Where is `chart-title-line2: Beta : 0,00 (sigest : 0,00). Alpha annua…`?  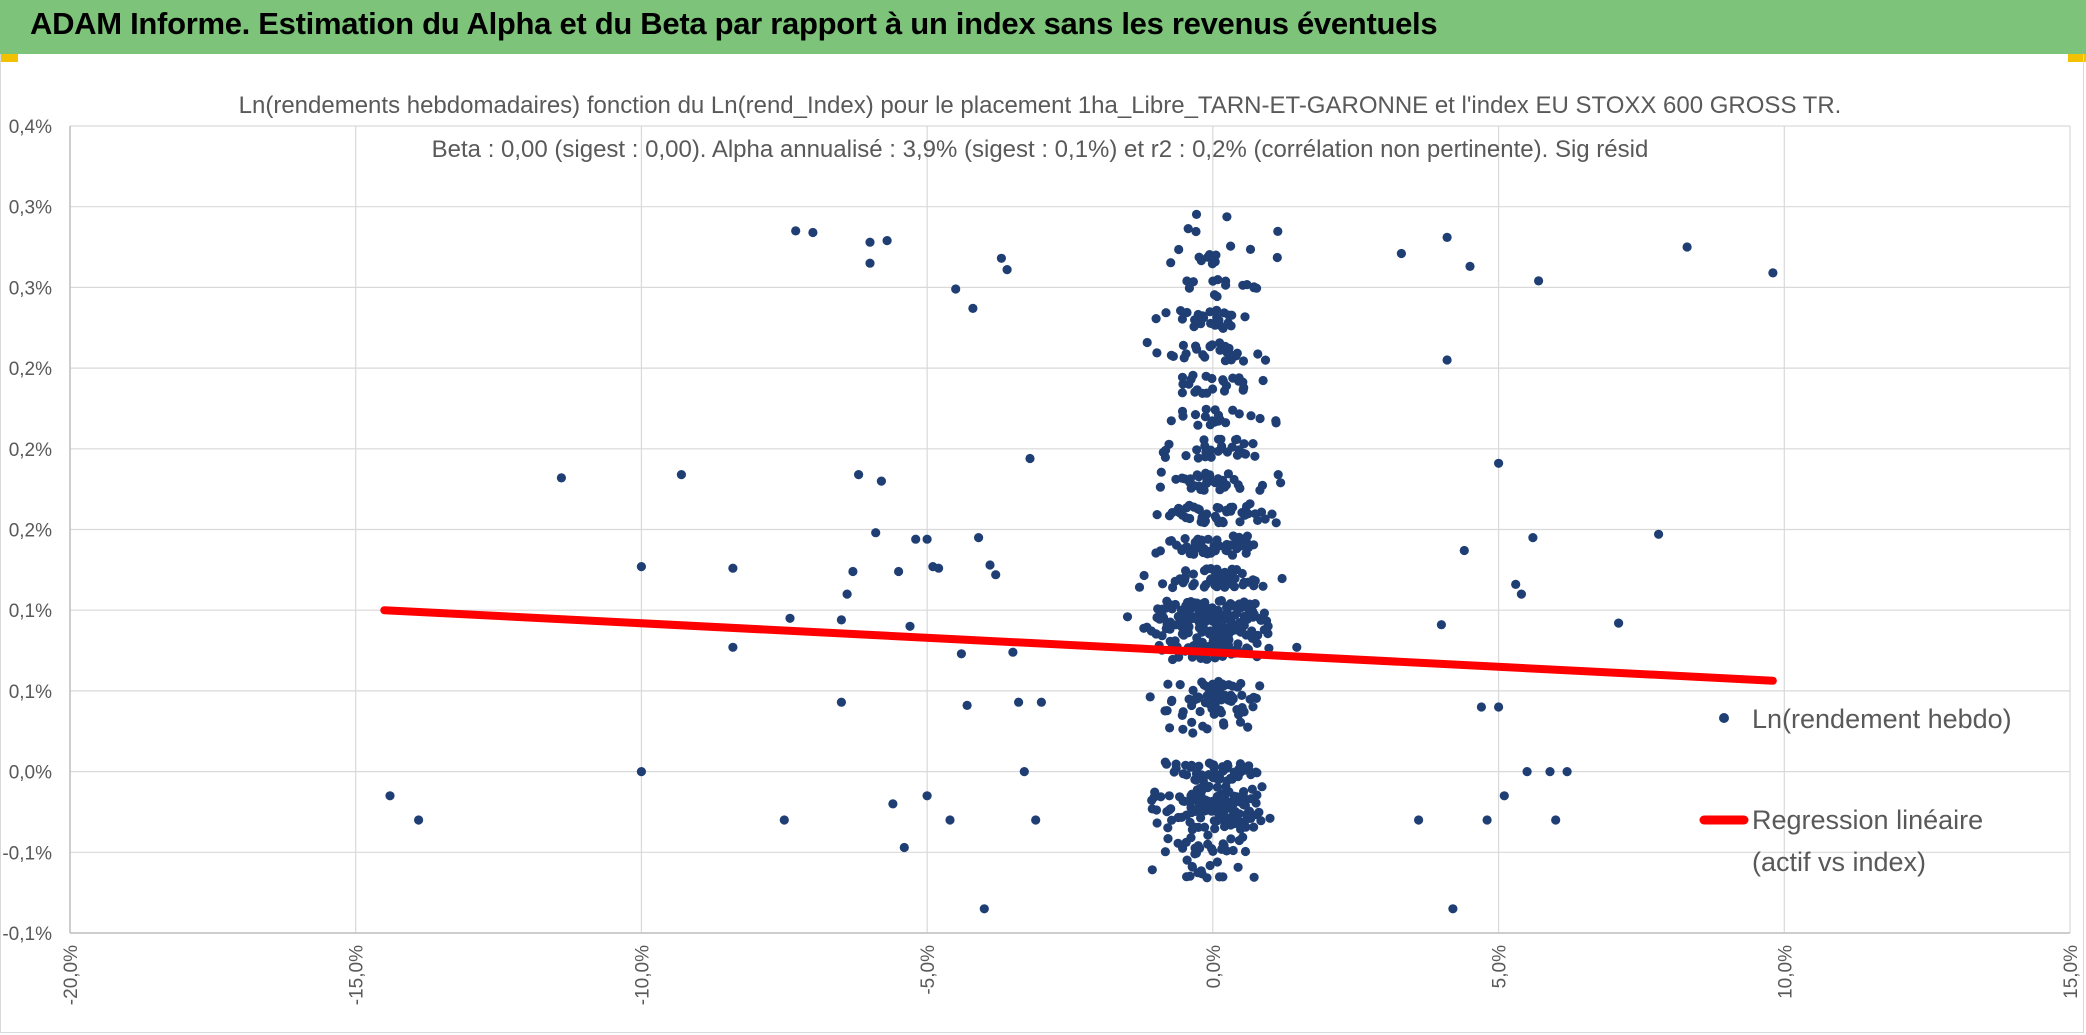 chart-title-line2: Beta : 0,00 (sigest : 0,00). Alpha annua… is located at coordinates (1040, 149).